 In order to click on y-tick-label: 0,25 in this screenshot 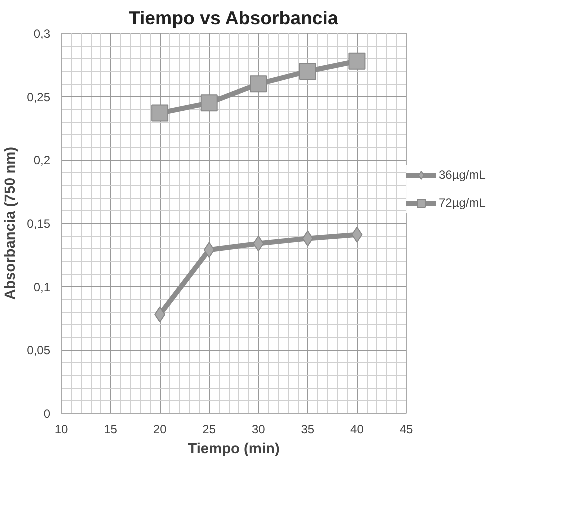, I will do `click(39, 97)`.